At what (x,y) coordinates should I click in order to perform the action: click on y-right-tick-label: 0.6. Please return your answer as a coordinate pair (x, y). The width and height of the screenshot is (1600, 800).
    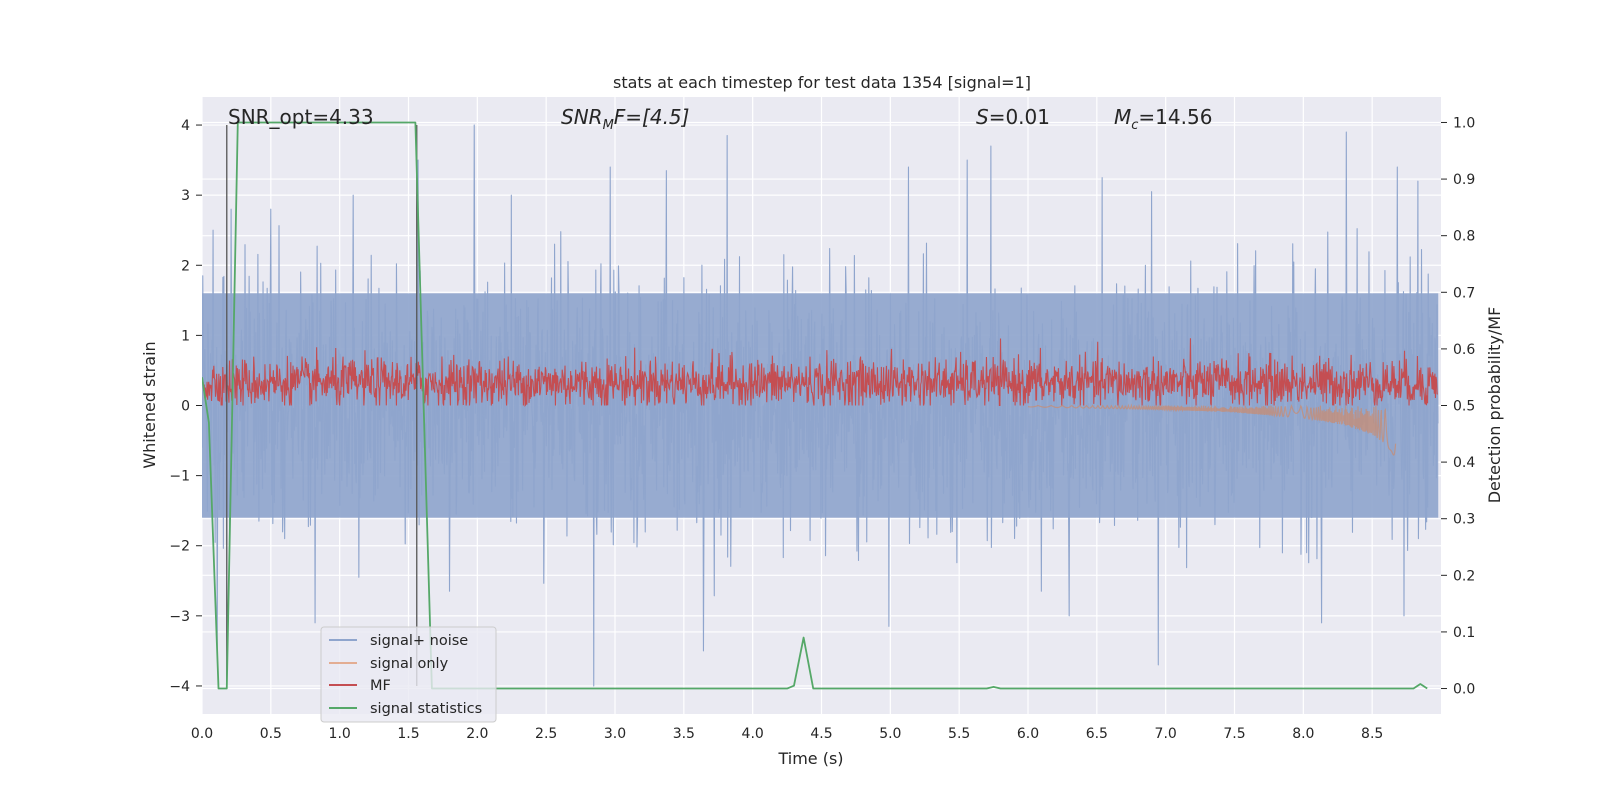
    Looking at the image, I should click on (1464, 350).